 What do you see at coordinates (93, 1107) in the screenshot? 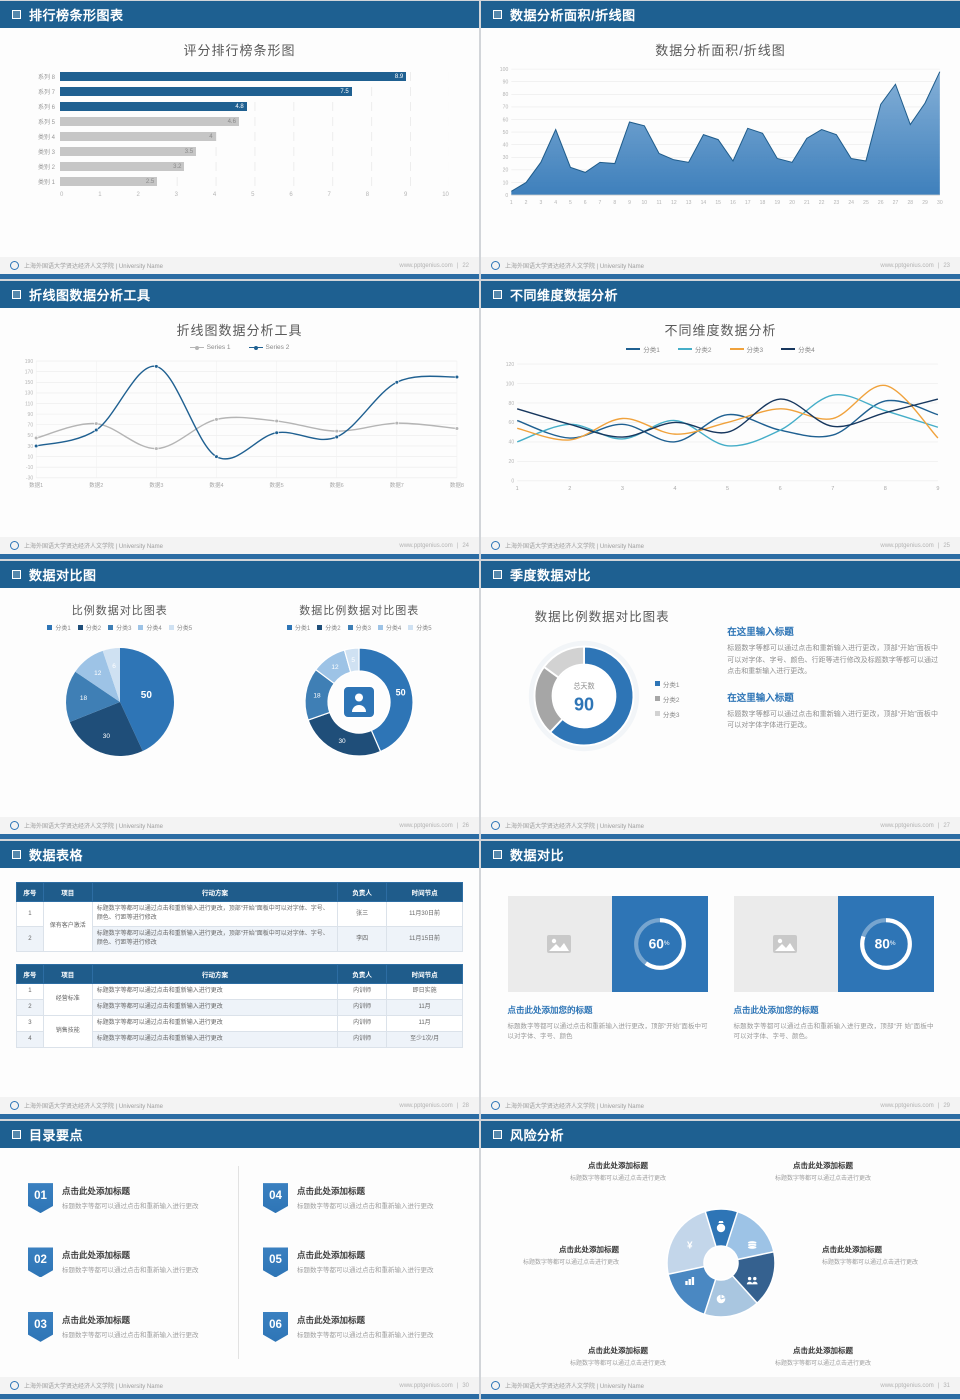
I see `footer-org-text: 上海外国语大学贤达经济人文学院 | University Name` at bounding box center [93, 1107].